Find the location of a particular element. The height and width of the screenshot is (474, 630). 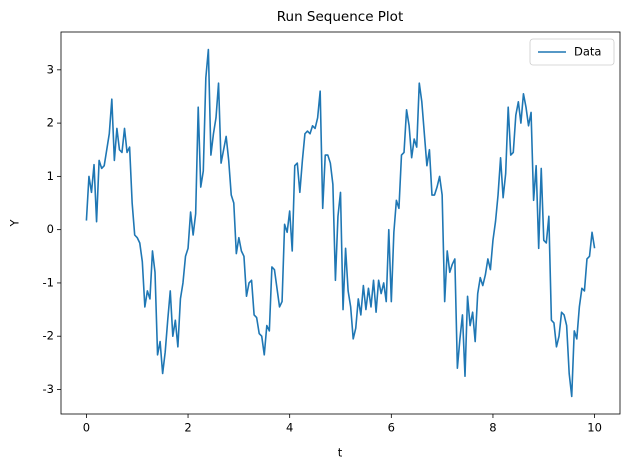

x-tick-label: 6 is located at coordinates (391, 428).